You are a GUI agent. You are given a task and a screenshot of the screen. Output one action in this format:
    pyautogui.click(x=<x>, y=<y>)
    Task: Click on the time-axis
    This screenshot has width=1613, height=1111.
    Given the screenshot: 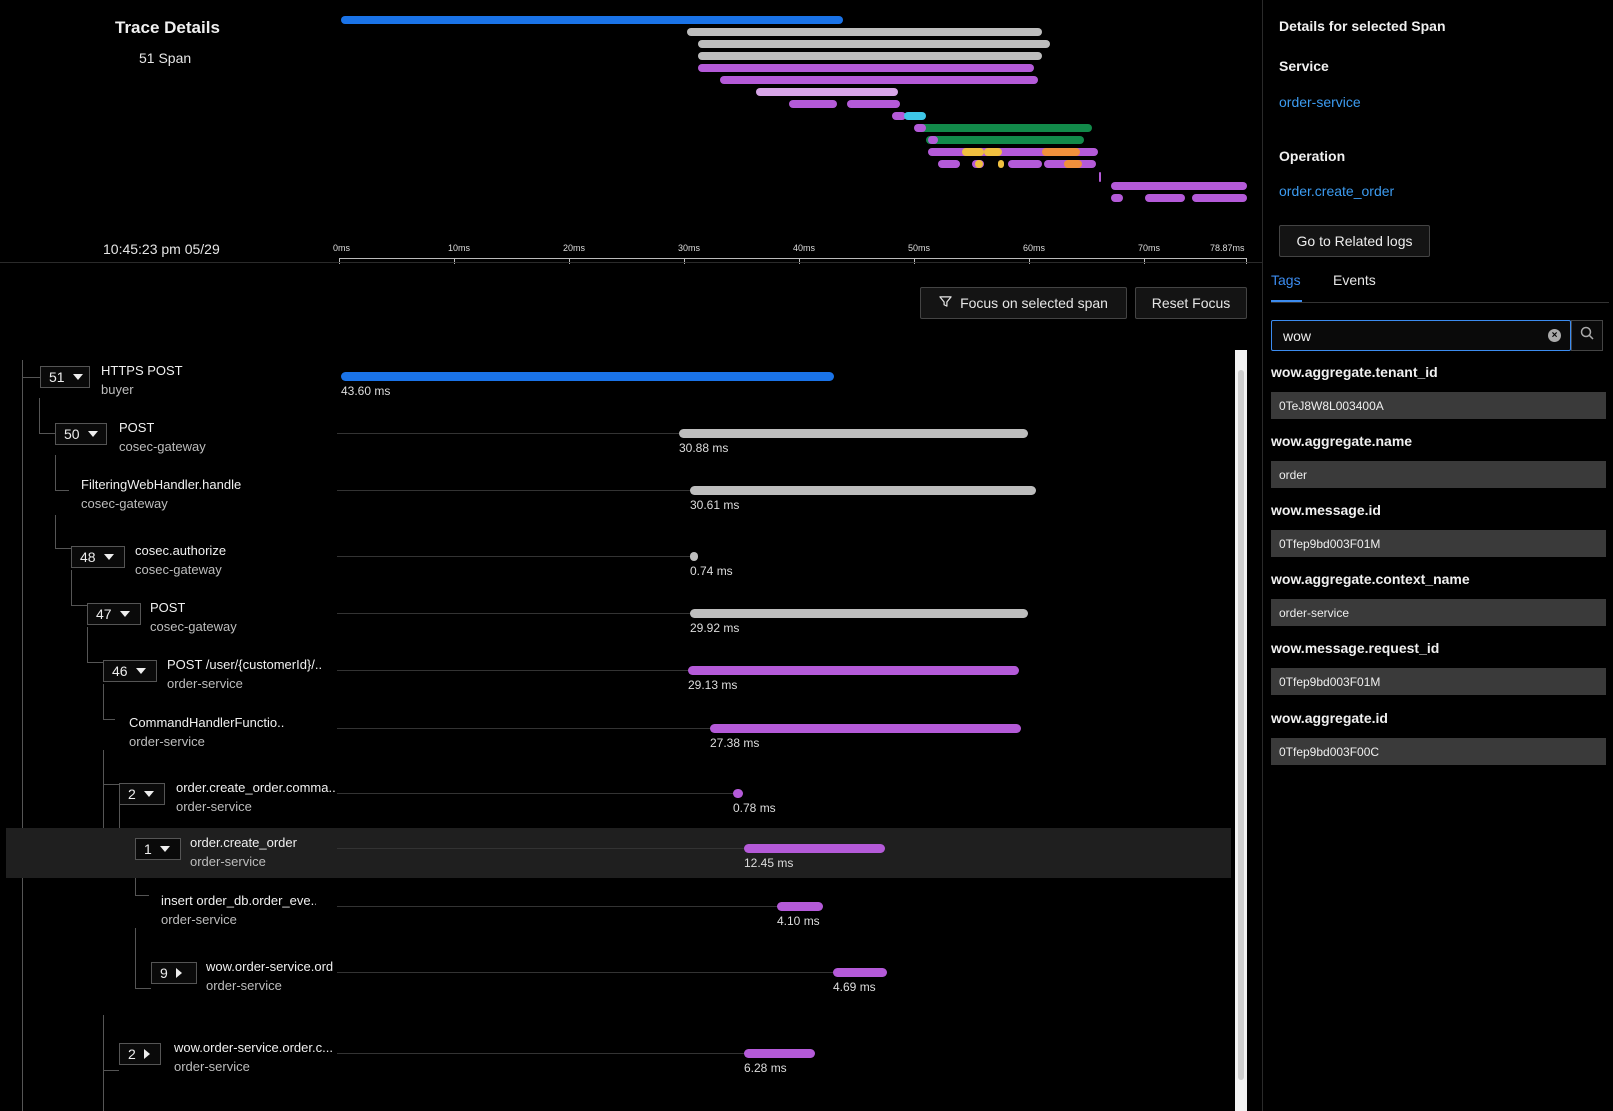 What is the action you would take?
    pyautogui.click(x=792, y=258)
    